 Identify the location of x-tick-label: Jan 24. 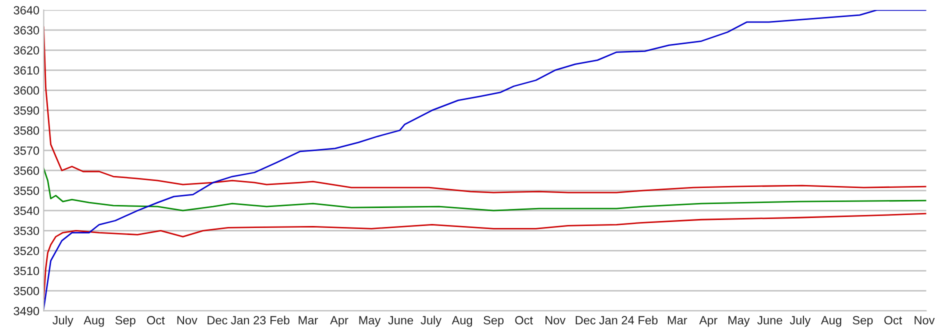
(616, 320).